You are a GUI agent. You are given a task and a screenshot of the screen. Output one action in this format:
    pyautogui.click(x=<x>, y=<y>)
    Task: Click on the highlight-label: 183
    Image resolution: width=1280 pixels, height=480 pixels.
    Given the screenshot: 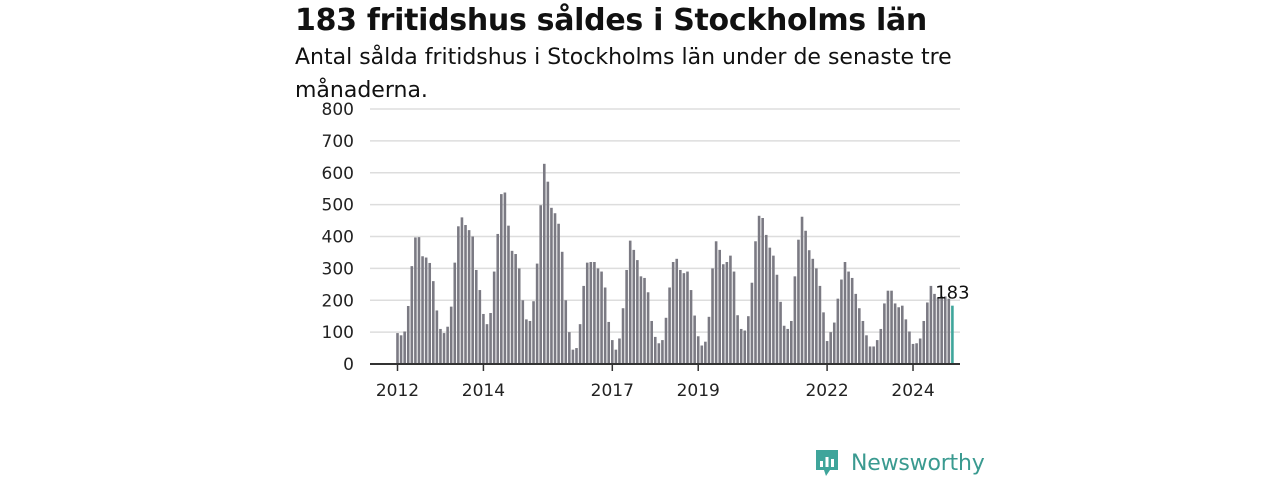 What is the action you would take?
    pyautogui.click(x=952, y=293)
    